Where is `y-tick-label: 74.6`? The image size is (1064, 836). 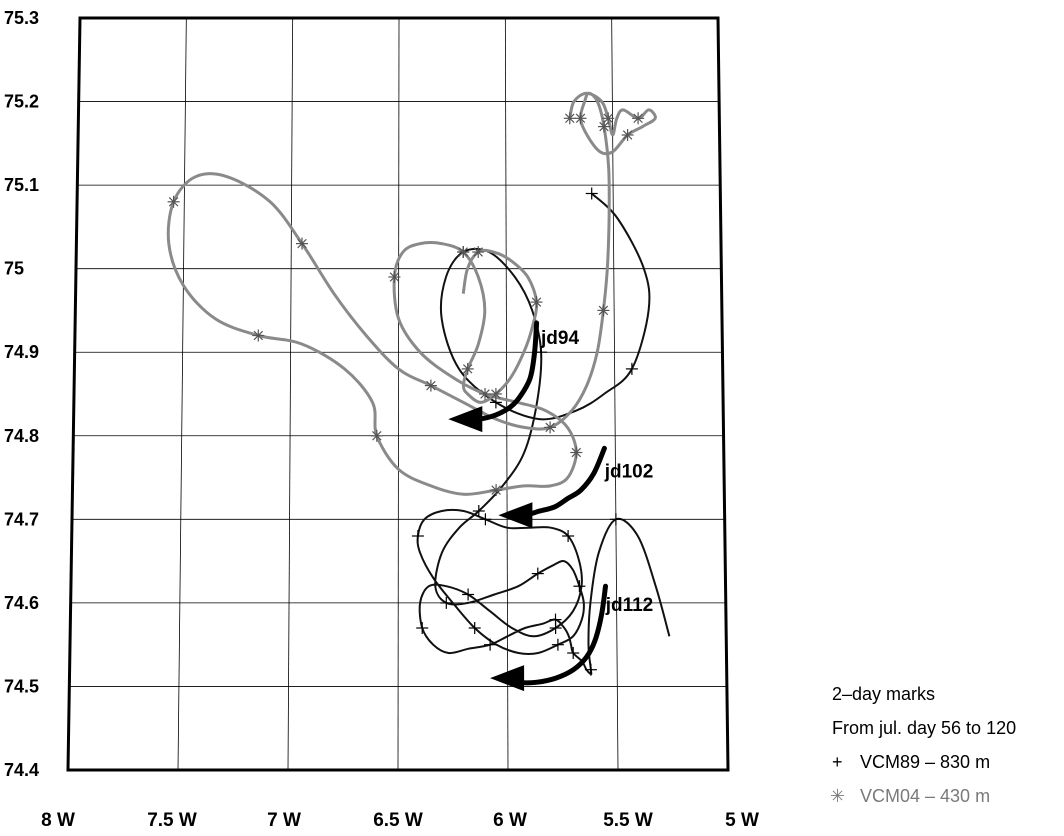 y-tick-label: 74.6 is located at coordinates (21, 603).